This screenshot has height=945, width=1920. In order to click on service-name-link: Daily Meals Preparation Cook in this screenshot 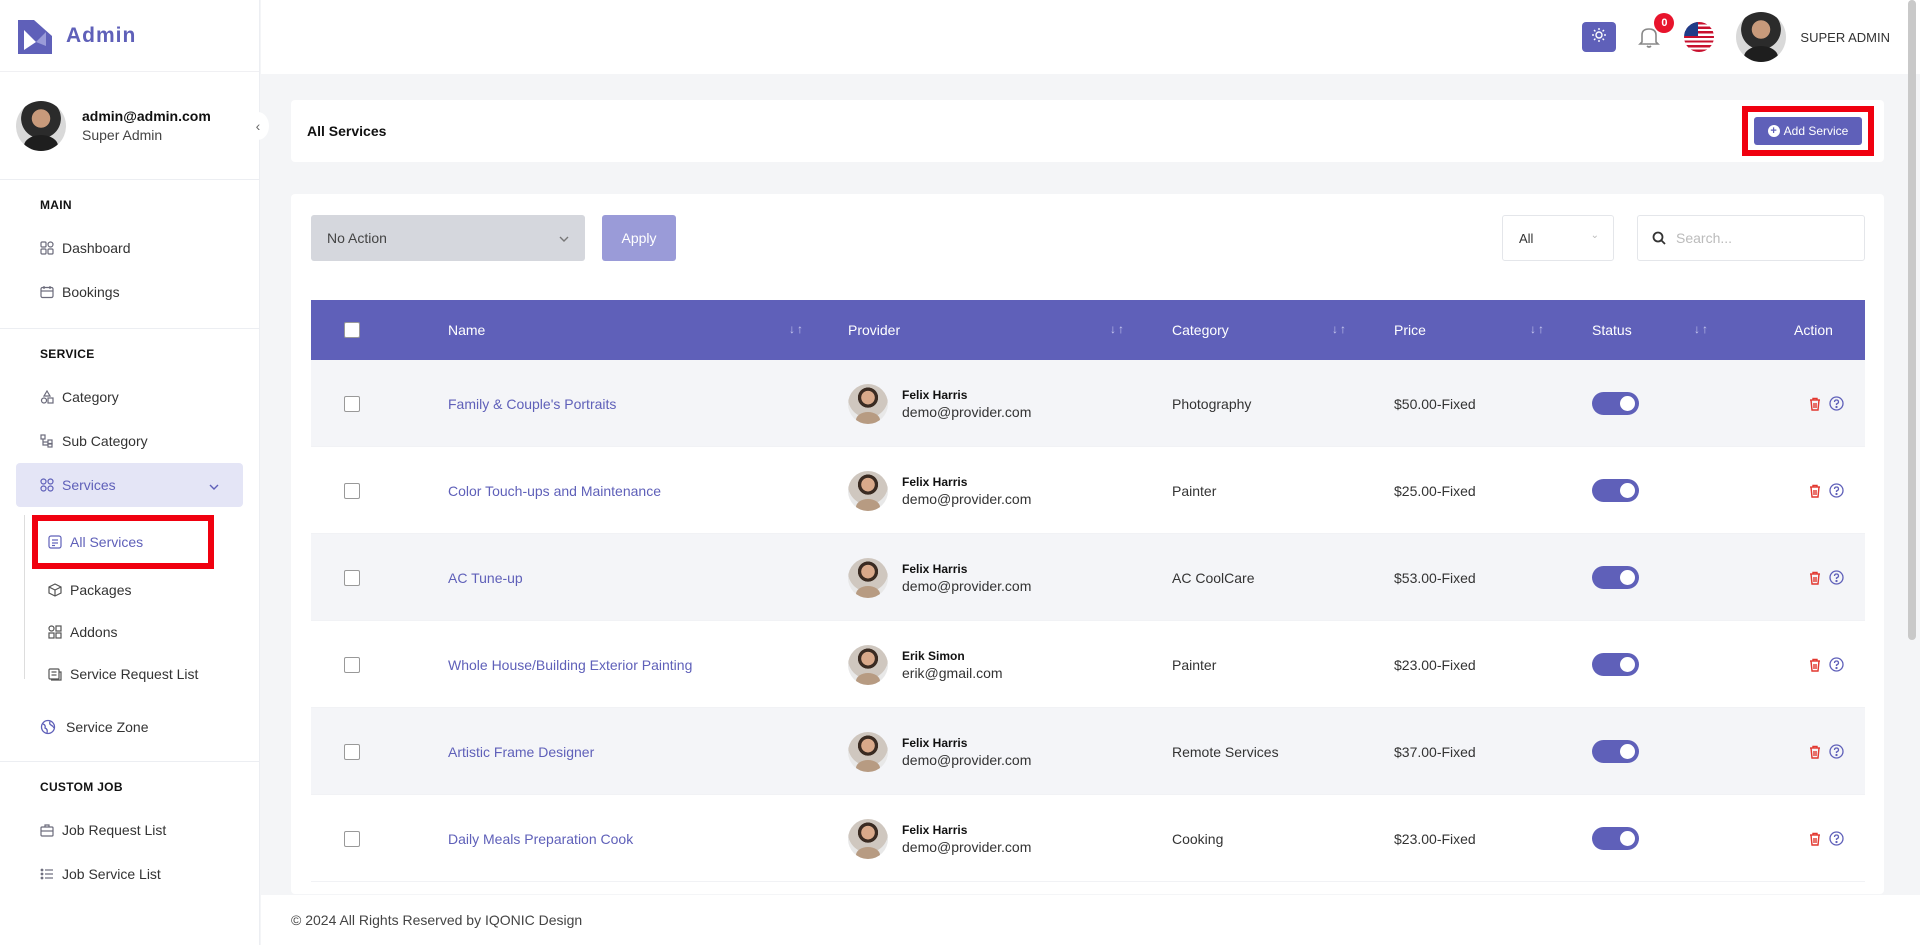, I will do `click(541, 838)`.